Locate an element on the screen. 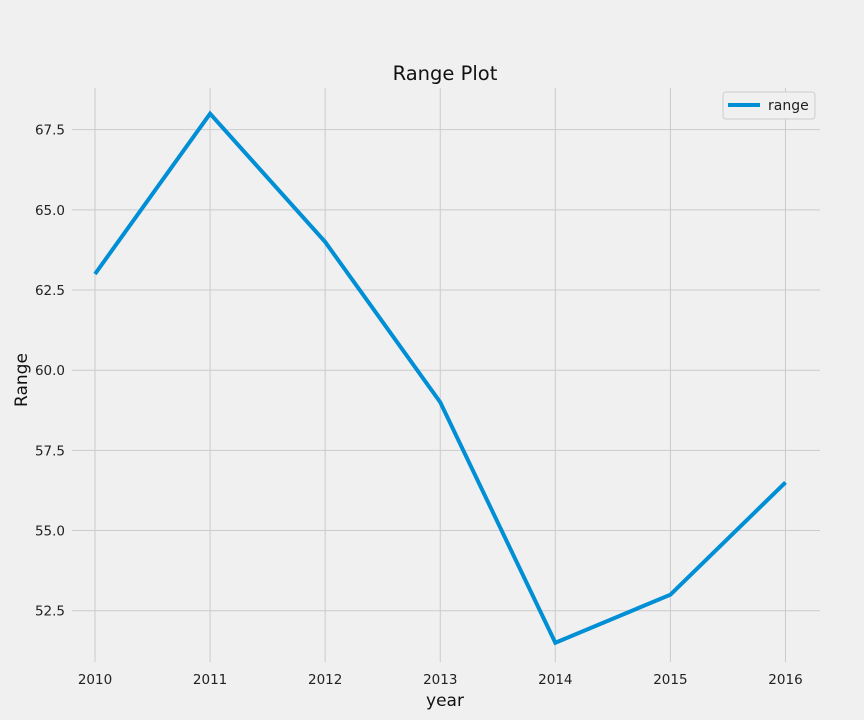  legend-box is located at coordinates (769, 105).